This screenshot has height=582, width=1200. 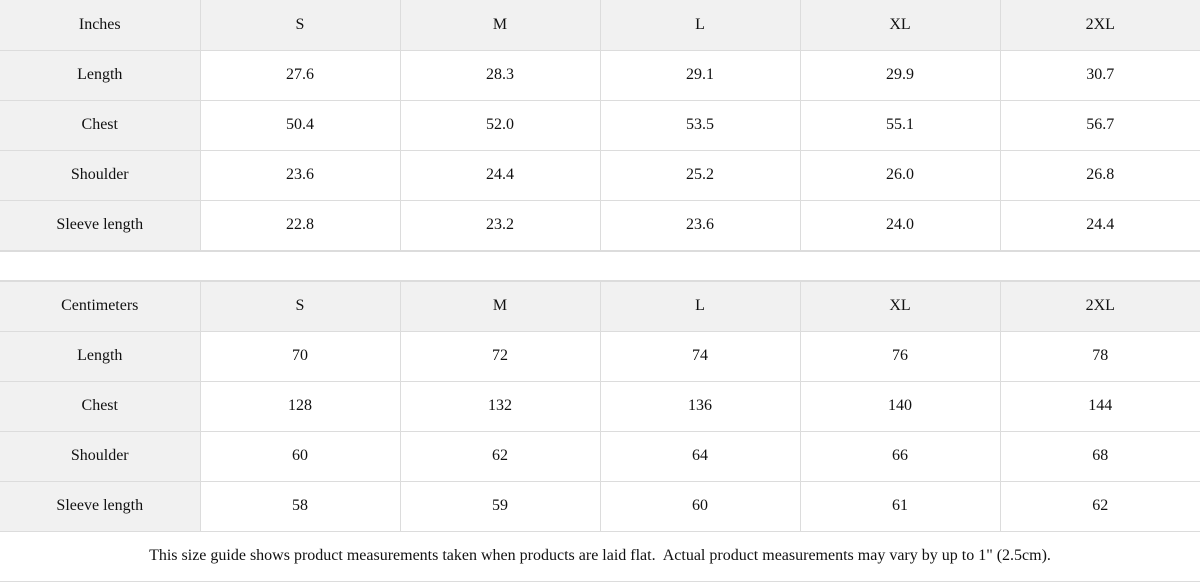 I want to click on table-row: Chest 128 132 136 140 144, so click(x=600, y=406).